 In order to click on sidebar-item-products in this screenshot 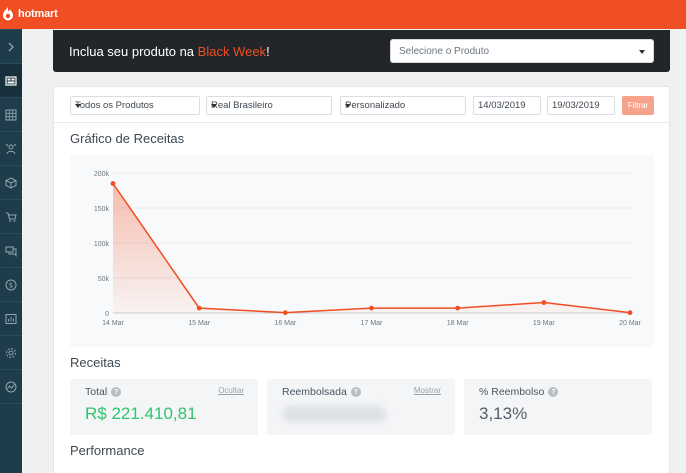, I will do `click(11, 114)`.